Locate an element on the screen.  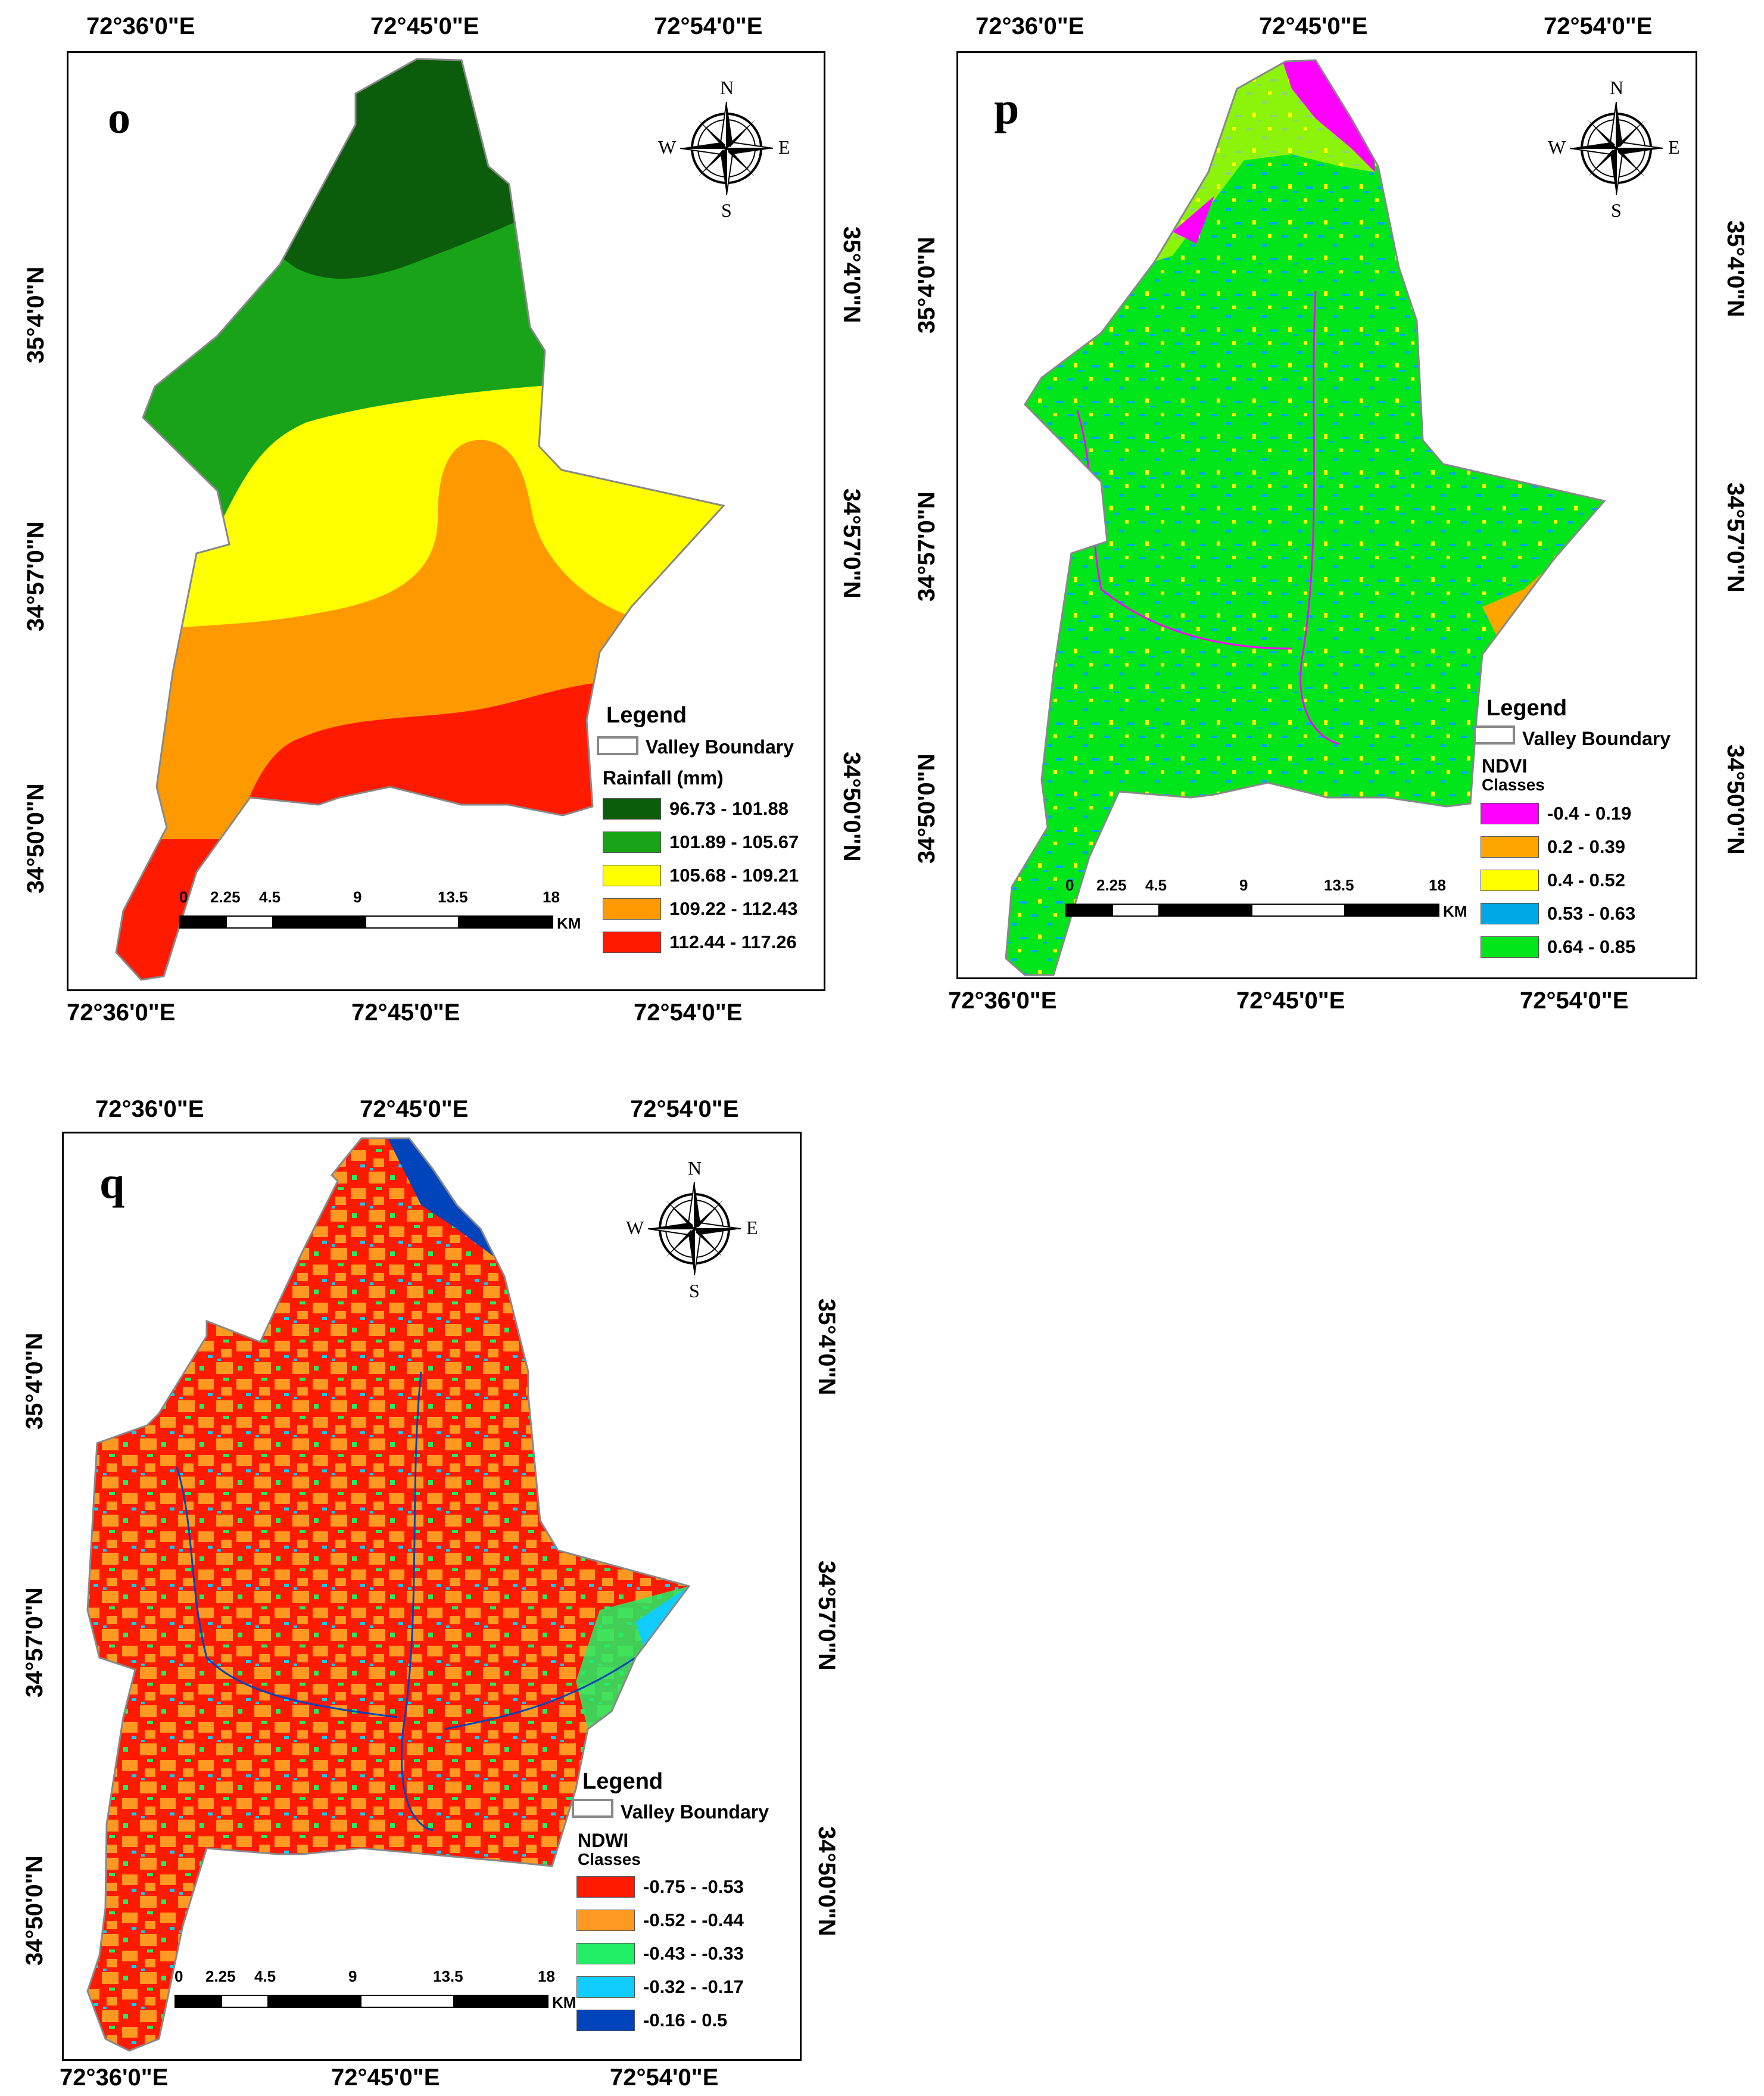
left-lat-label: 35°4'0"N is located at coordinates (34, 1380).